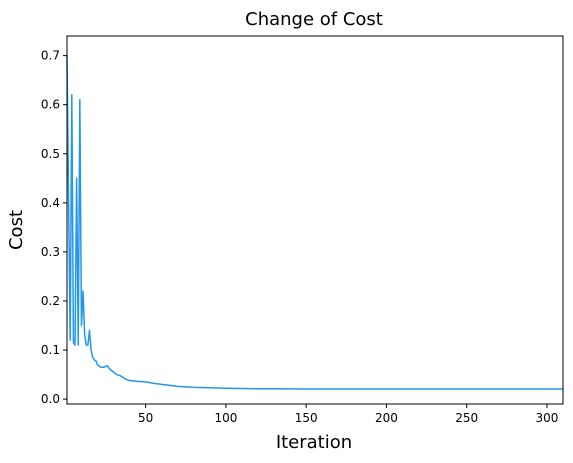 This screenshot has width=573, height=463. Describe the element at coordinates (466, 418) in the screenshot. I see `x-tick-label-250: 250` at that location.